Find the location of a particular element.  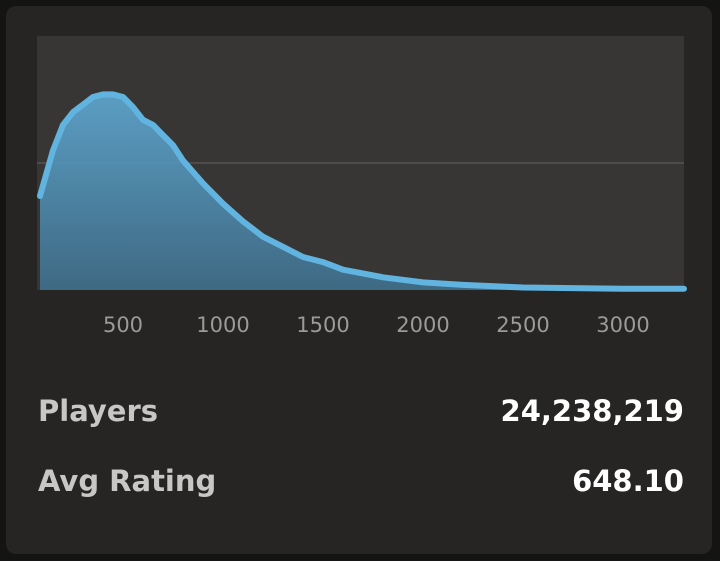

x-tick-label: 2000 is located at coordinates (422, 325).